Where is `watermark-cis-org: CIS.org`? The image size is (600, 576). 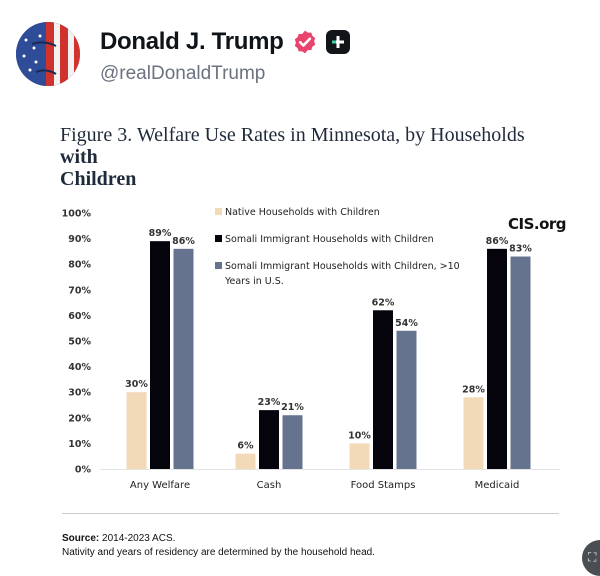 watermark-cis-org: CIS.org is located at coordinates (537, 224).